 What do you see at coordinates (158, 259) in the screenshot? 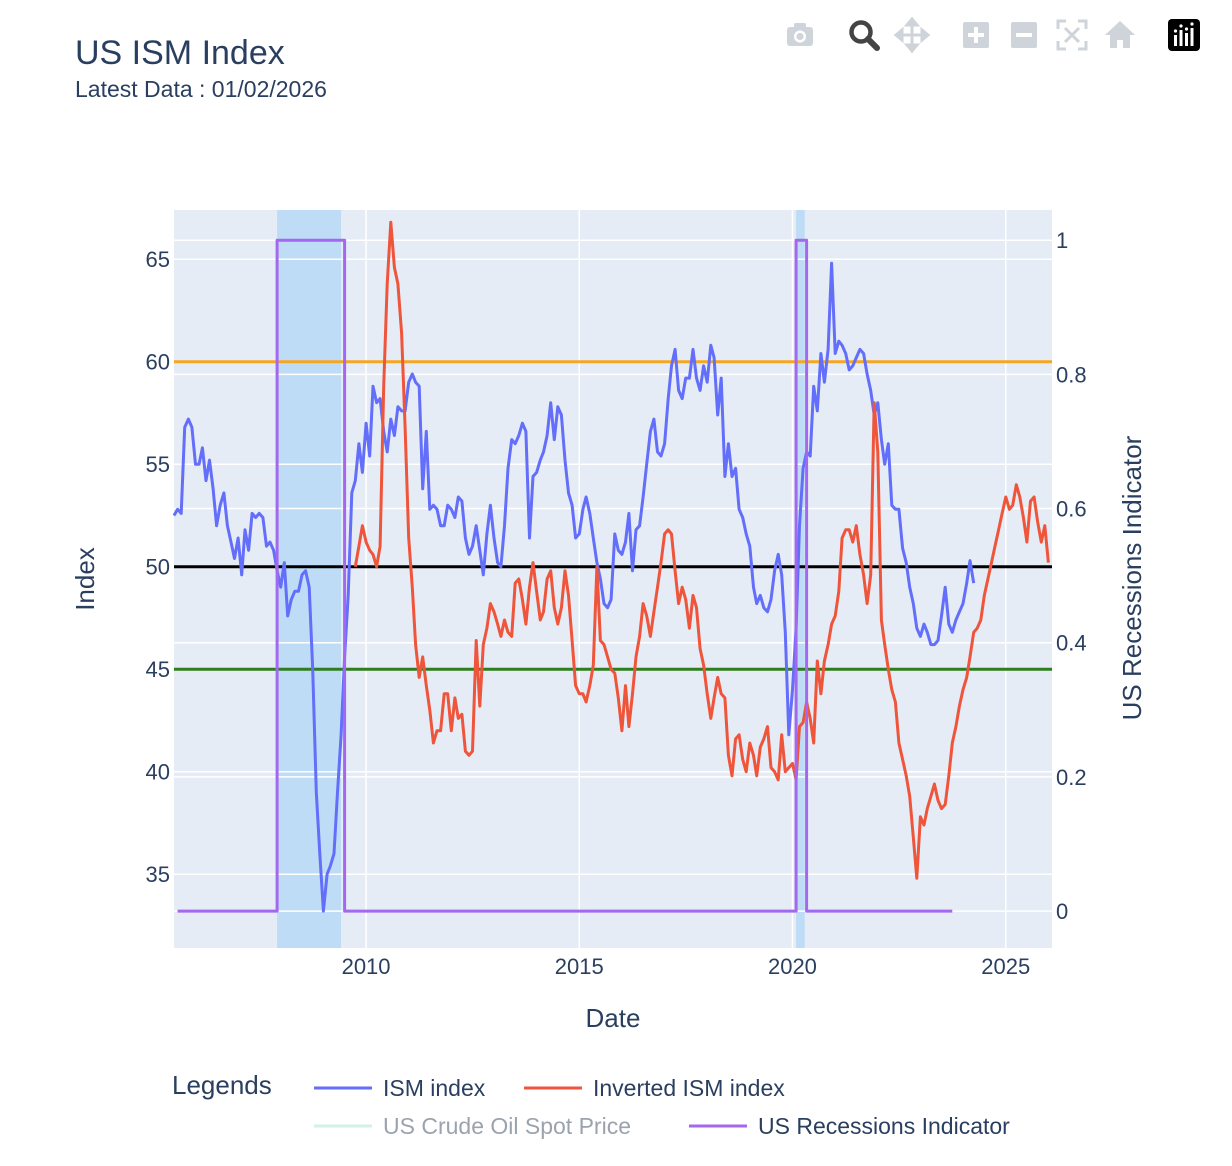
I see `y-tick-label: 65` at bounding box center [158, 259].